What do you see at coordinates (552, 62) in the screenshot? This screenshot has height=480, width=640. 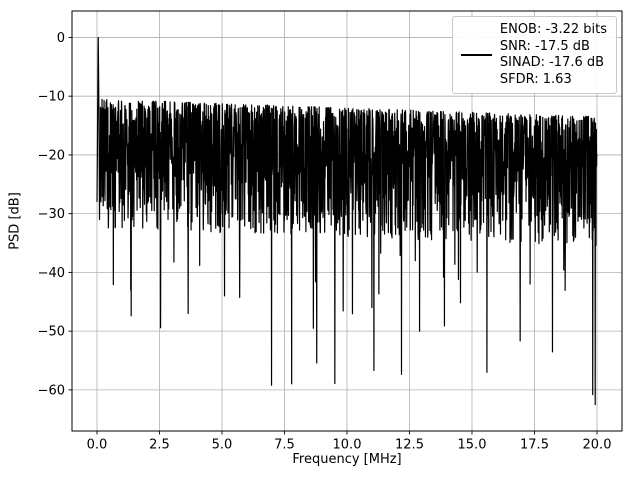 I see `legend-sinad: SINAD: -17.6 dB` at bounding box center [552, 62].